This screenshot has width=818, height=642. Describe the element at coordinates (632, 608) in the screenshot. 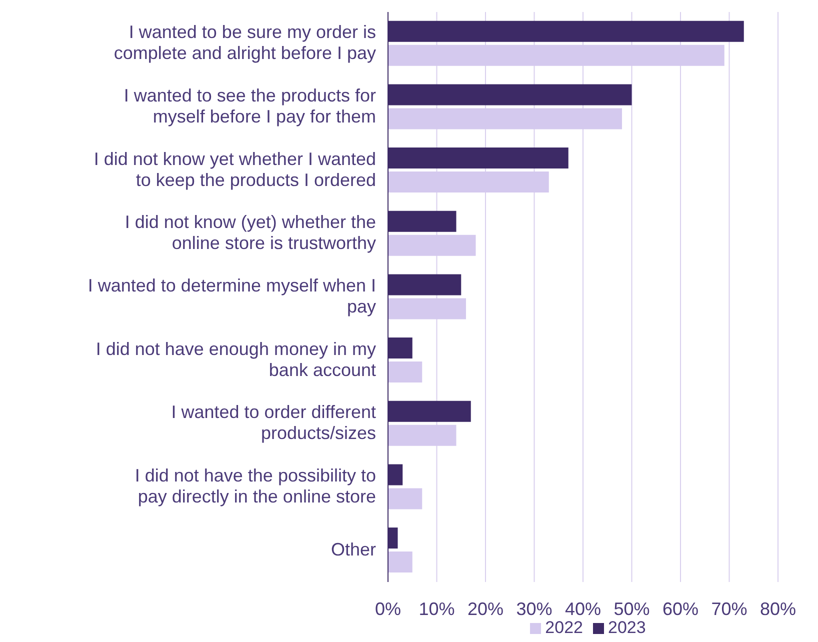

I see `x-tick-label: 50%` at that location.